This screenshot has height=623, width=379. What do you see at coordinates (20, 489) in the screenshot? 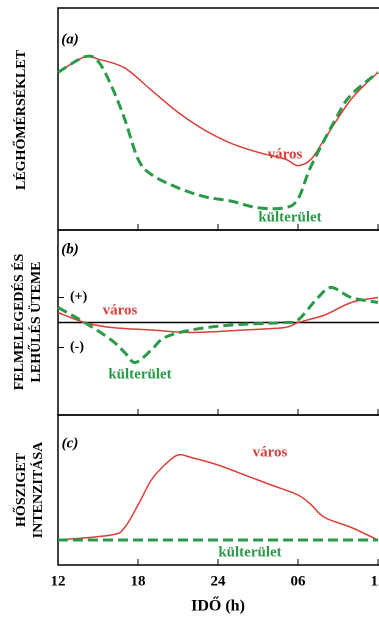
I see `y-axis-label: HŐSZIGET` at bounding box center [20, 489].